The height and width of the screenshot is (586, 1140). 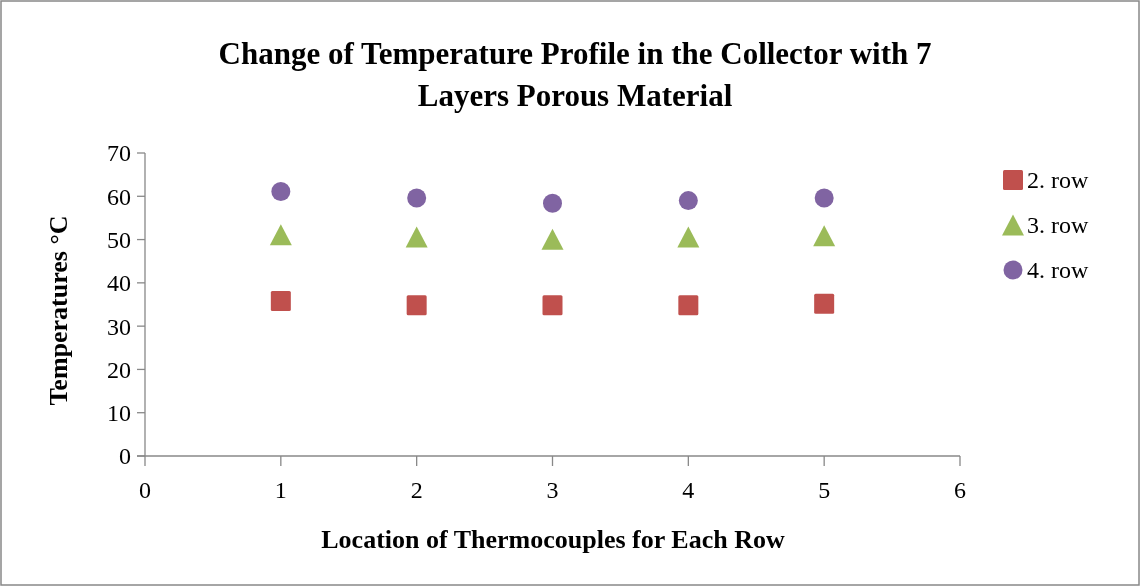 I want to click on y-tick-label: 30, so click(x=119, y=326).